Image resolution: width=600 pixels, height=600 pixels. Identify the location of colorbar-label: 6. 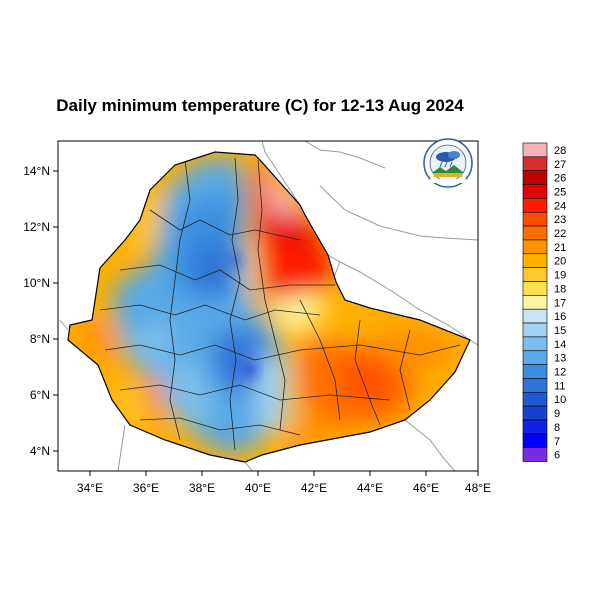
(557, 456).